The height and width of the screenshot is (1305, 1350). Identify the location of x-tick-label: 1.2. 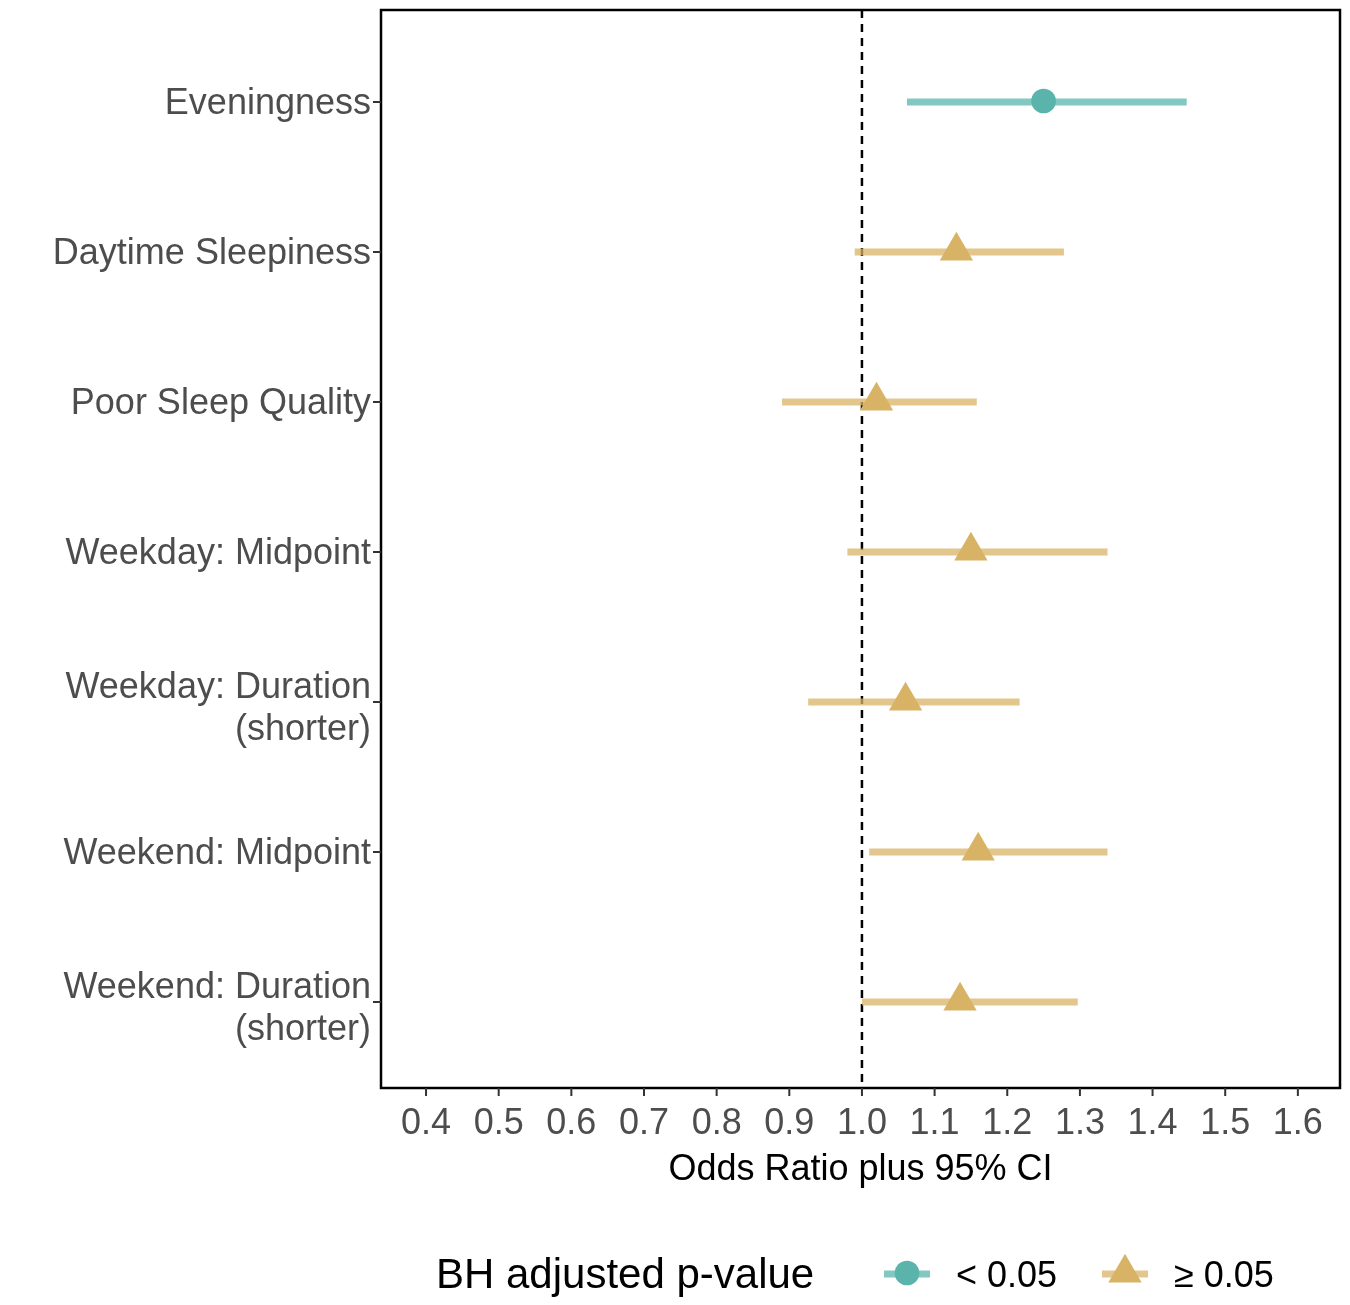
(1007, 1121).